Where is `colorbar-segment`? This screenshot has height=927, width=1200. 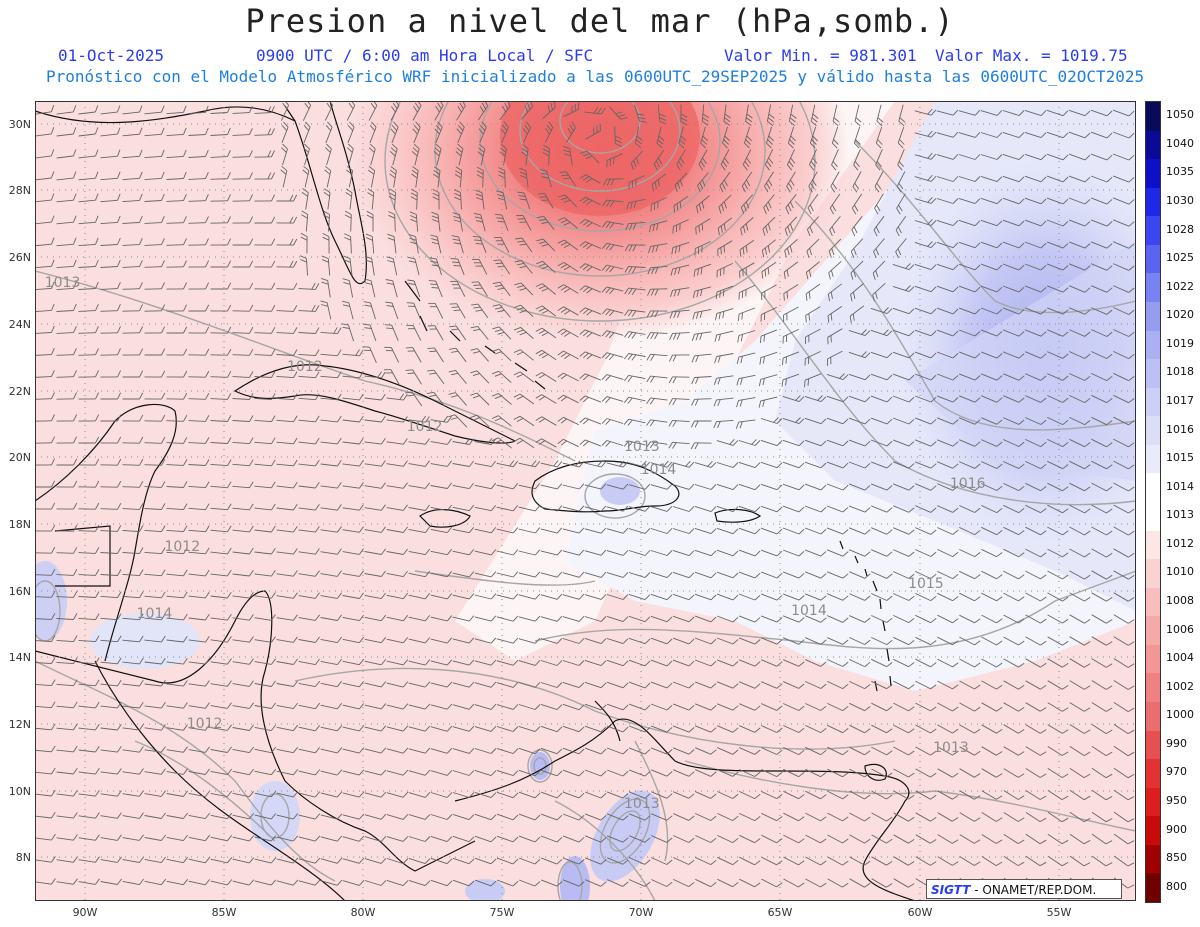 colorbar-segment is located at coordinates (1153, 859).